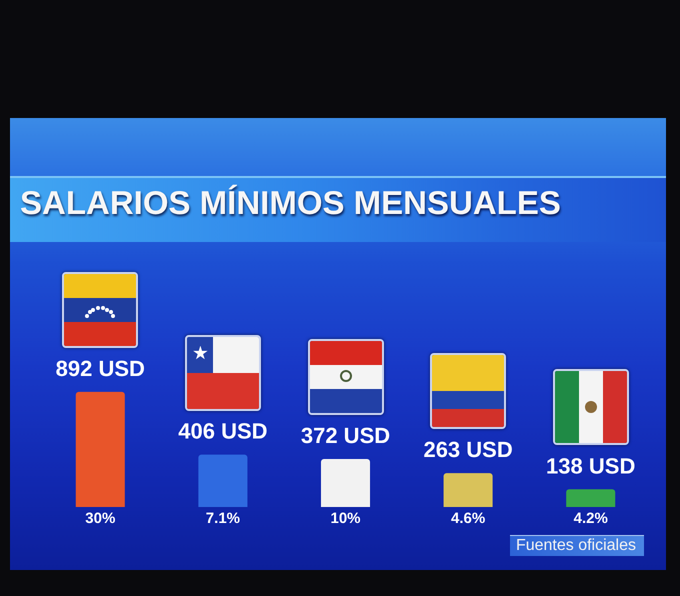 Image resolution: width=680 pixels, height=596 pixels. I want to click on text: 4.6%, so click(468, 519).